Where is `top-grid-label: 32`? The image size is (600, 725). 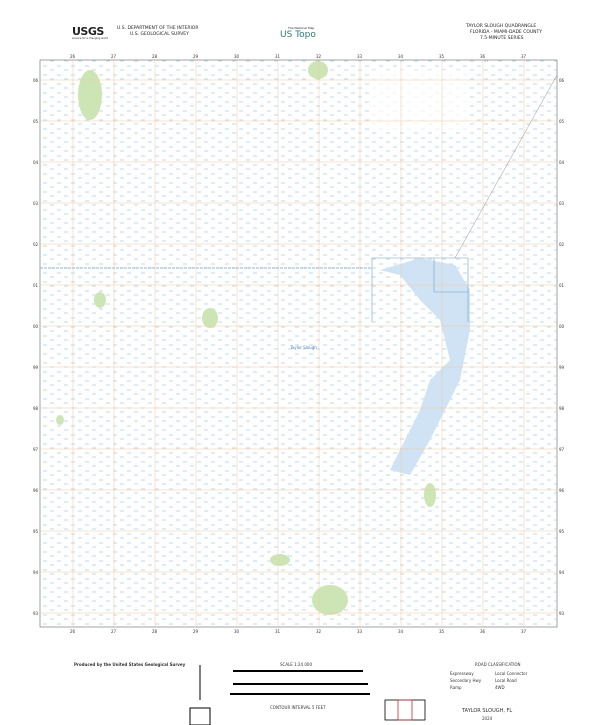
top-grid-label: 32 is located at coordinates (319, 56).